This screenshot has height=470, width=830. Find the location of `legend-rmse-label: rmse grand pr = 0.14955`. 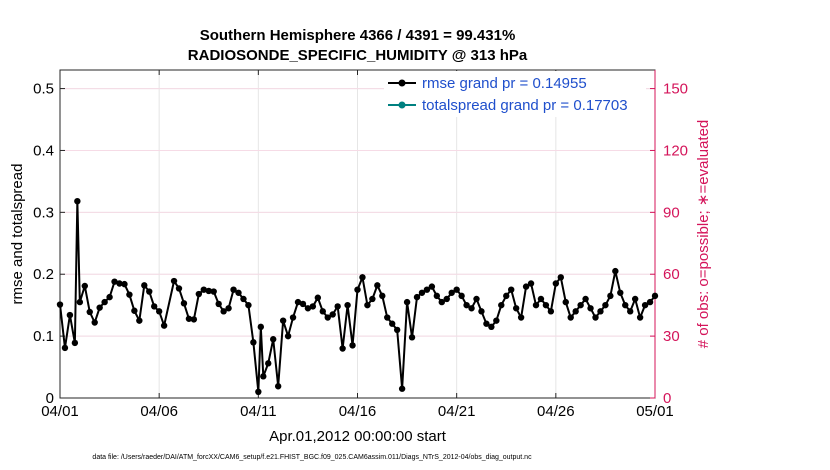

legend-rmse-label: rmse grand pr = 0.14955 is located at coordinates (504, 83).